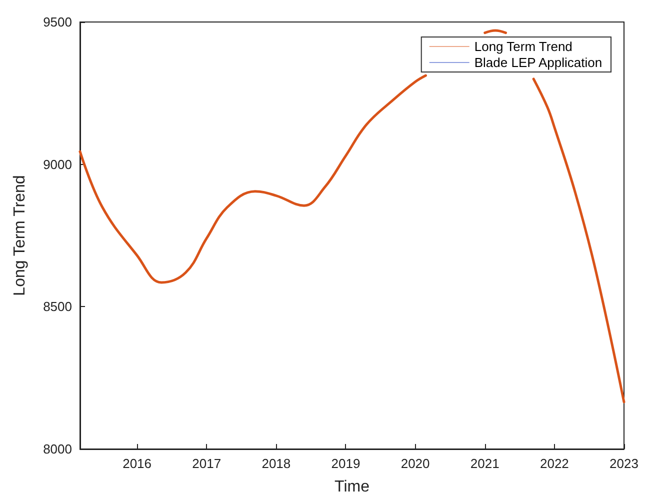 The height and width of the screenshot is (504, 659). Describe the element at coordinates (57, 164) in the screenshot. I see `y-tick-label: 9000` at that location.